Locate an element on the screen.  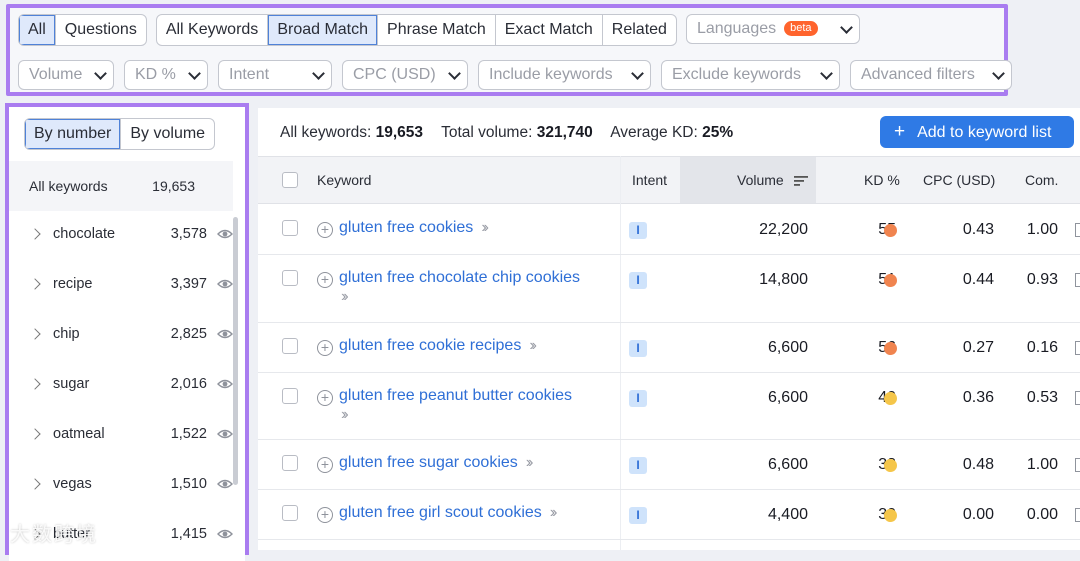
match-all-keywords: All Keywords is located at coordinates (213, 30).